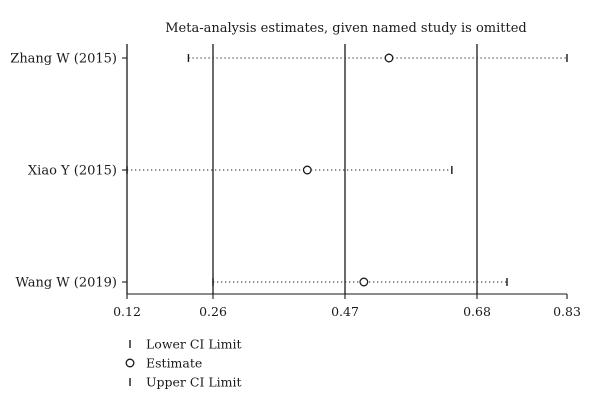  I want to click on legend-item: Upper CI Limit, so click(185, 382).